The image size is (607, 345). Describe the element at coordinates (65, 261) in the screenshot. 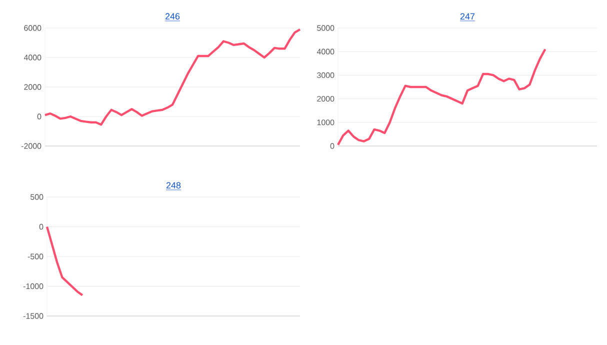

I see `line-series` at that location.